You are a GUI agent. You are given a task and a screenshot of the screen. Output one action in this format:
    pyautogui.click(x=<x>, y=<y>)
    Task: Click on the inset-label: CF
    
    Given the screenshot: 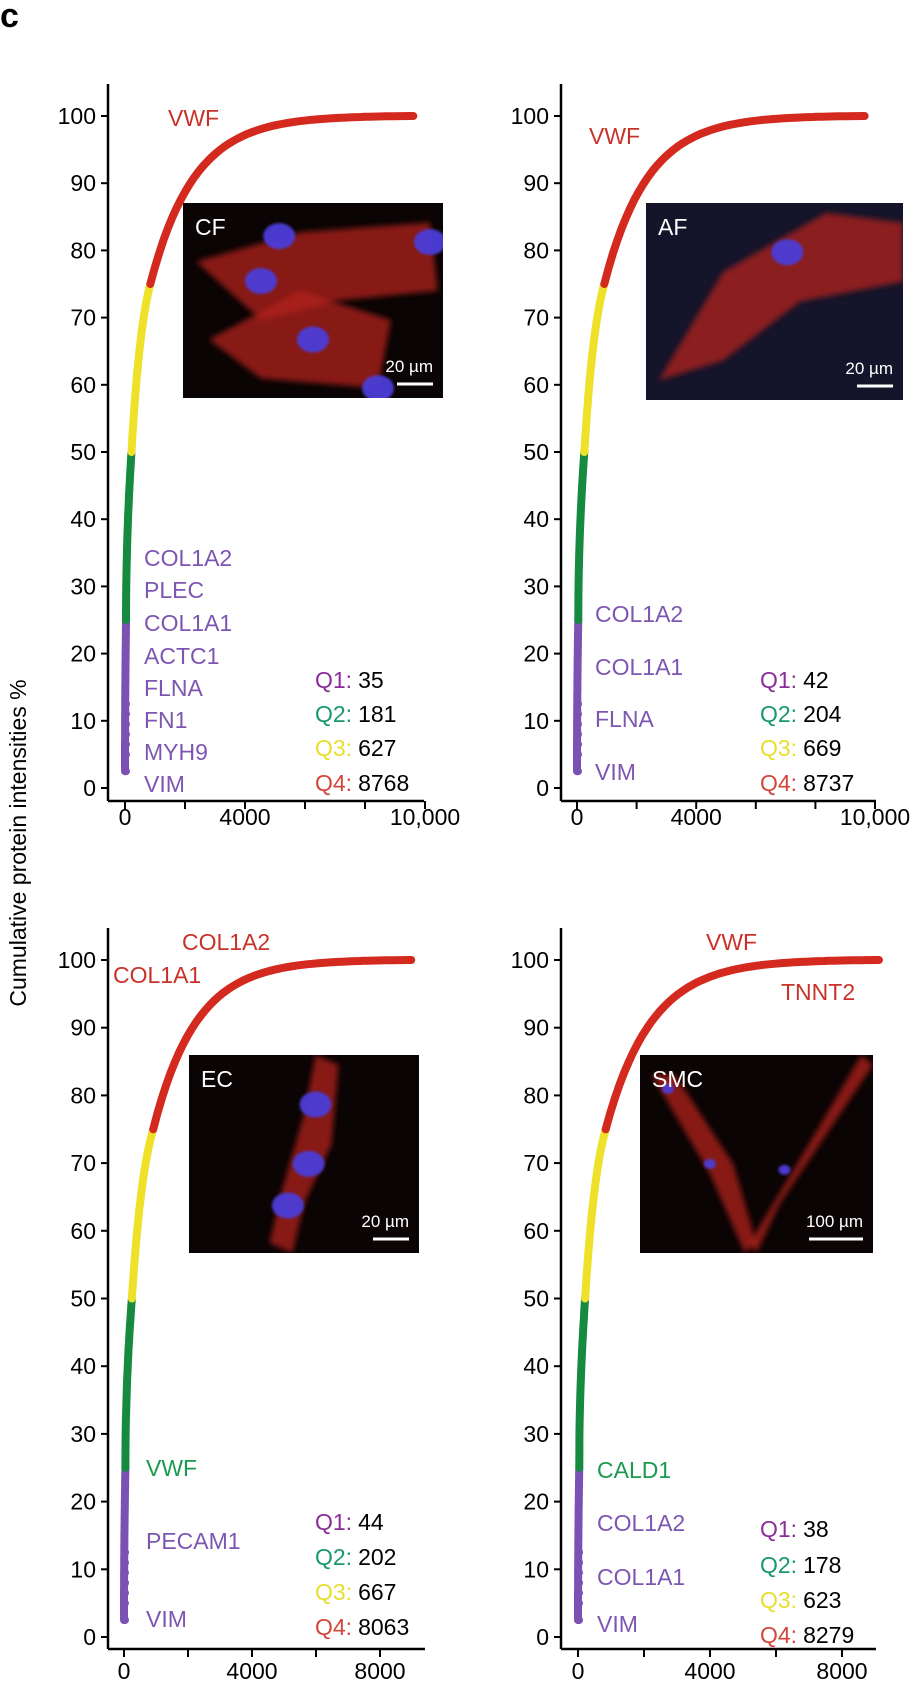 What is the action you would take?
    pyautogui.click(x=210, y=227)
    